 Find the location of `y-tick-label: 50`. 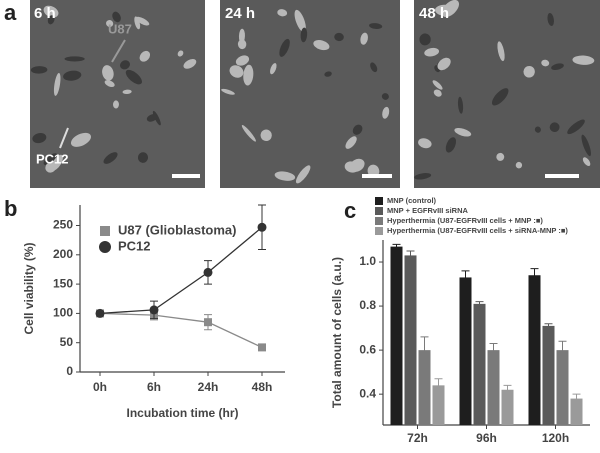

y-tick-label: 50 is located at coordinates (67, 342).